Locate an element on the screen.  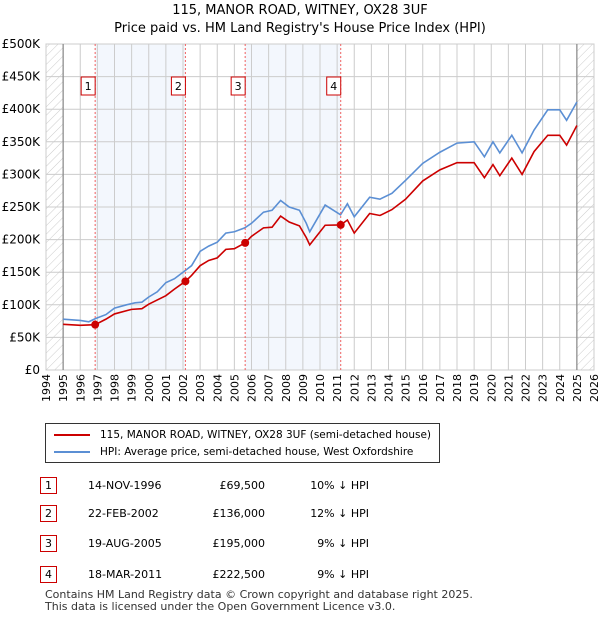
y-tick-label: £100K is located at coordinates (22, 305).